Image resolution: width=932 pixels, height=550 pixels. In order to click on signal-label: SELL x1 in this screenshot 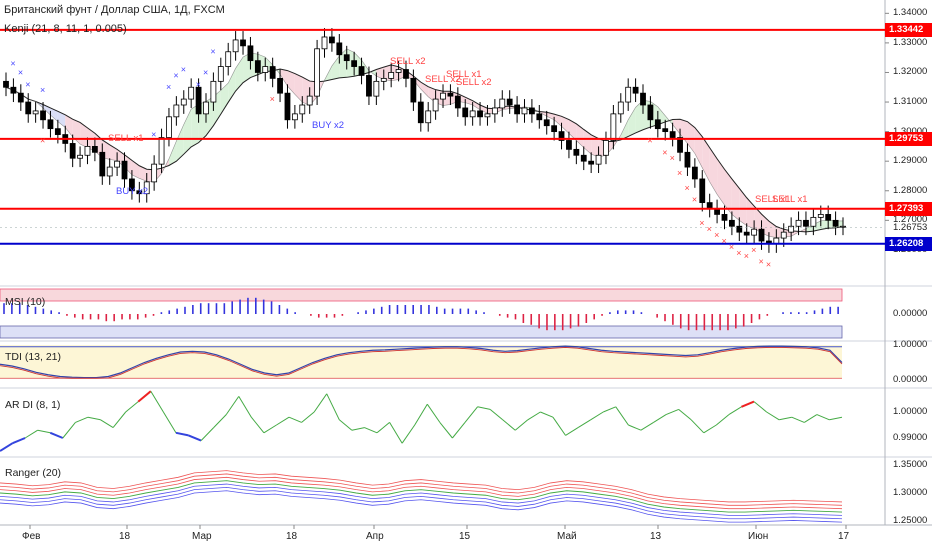, I will do `click(126, 138)`.